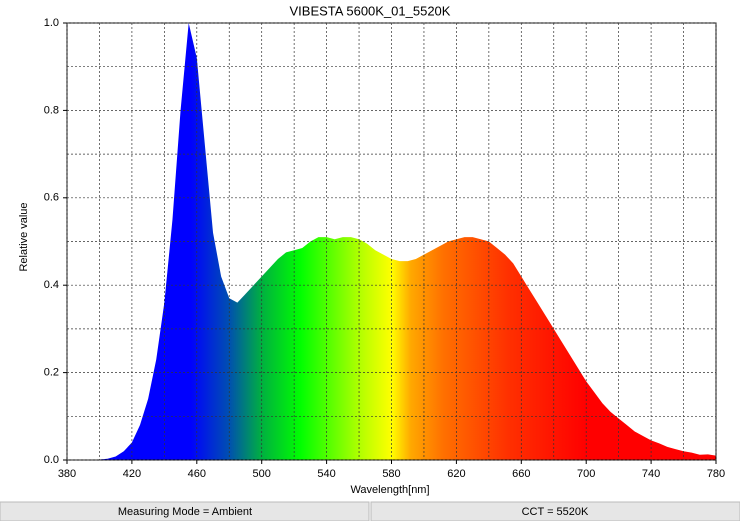 The image size is (740, 521). Describe the element at coordinates (326, 474) in the screenshot. I see `x-tick-label: 540` at that location.